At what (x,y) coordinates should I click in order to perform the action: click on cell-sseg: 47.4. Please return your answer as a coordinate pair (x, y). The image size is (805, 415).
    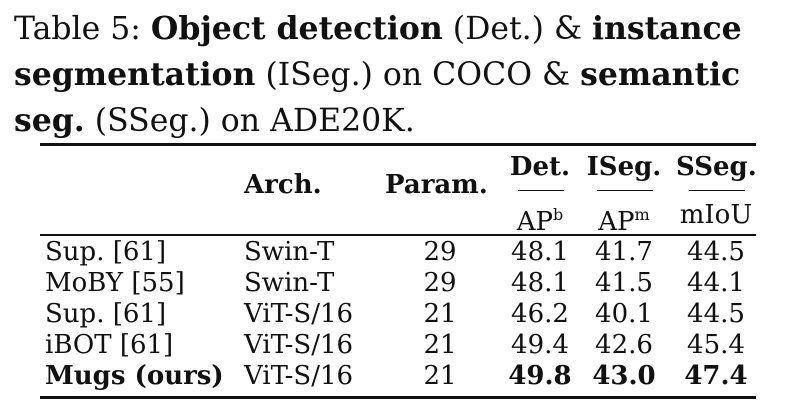
    Looking at the image, I should click on (716, 376).